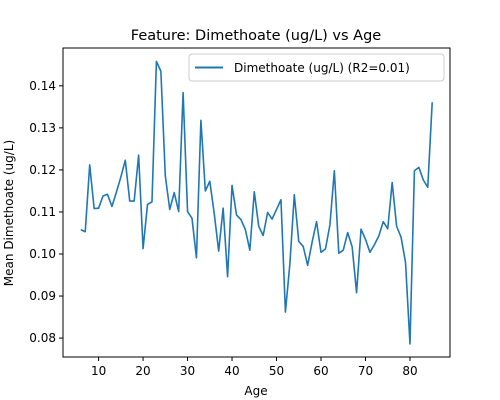 The image size is (500, 400). I want to click on x-tick-label: 10, so click(98, 371).